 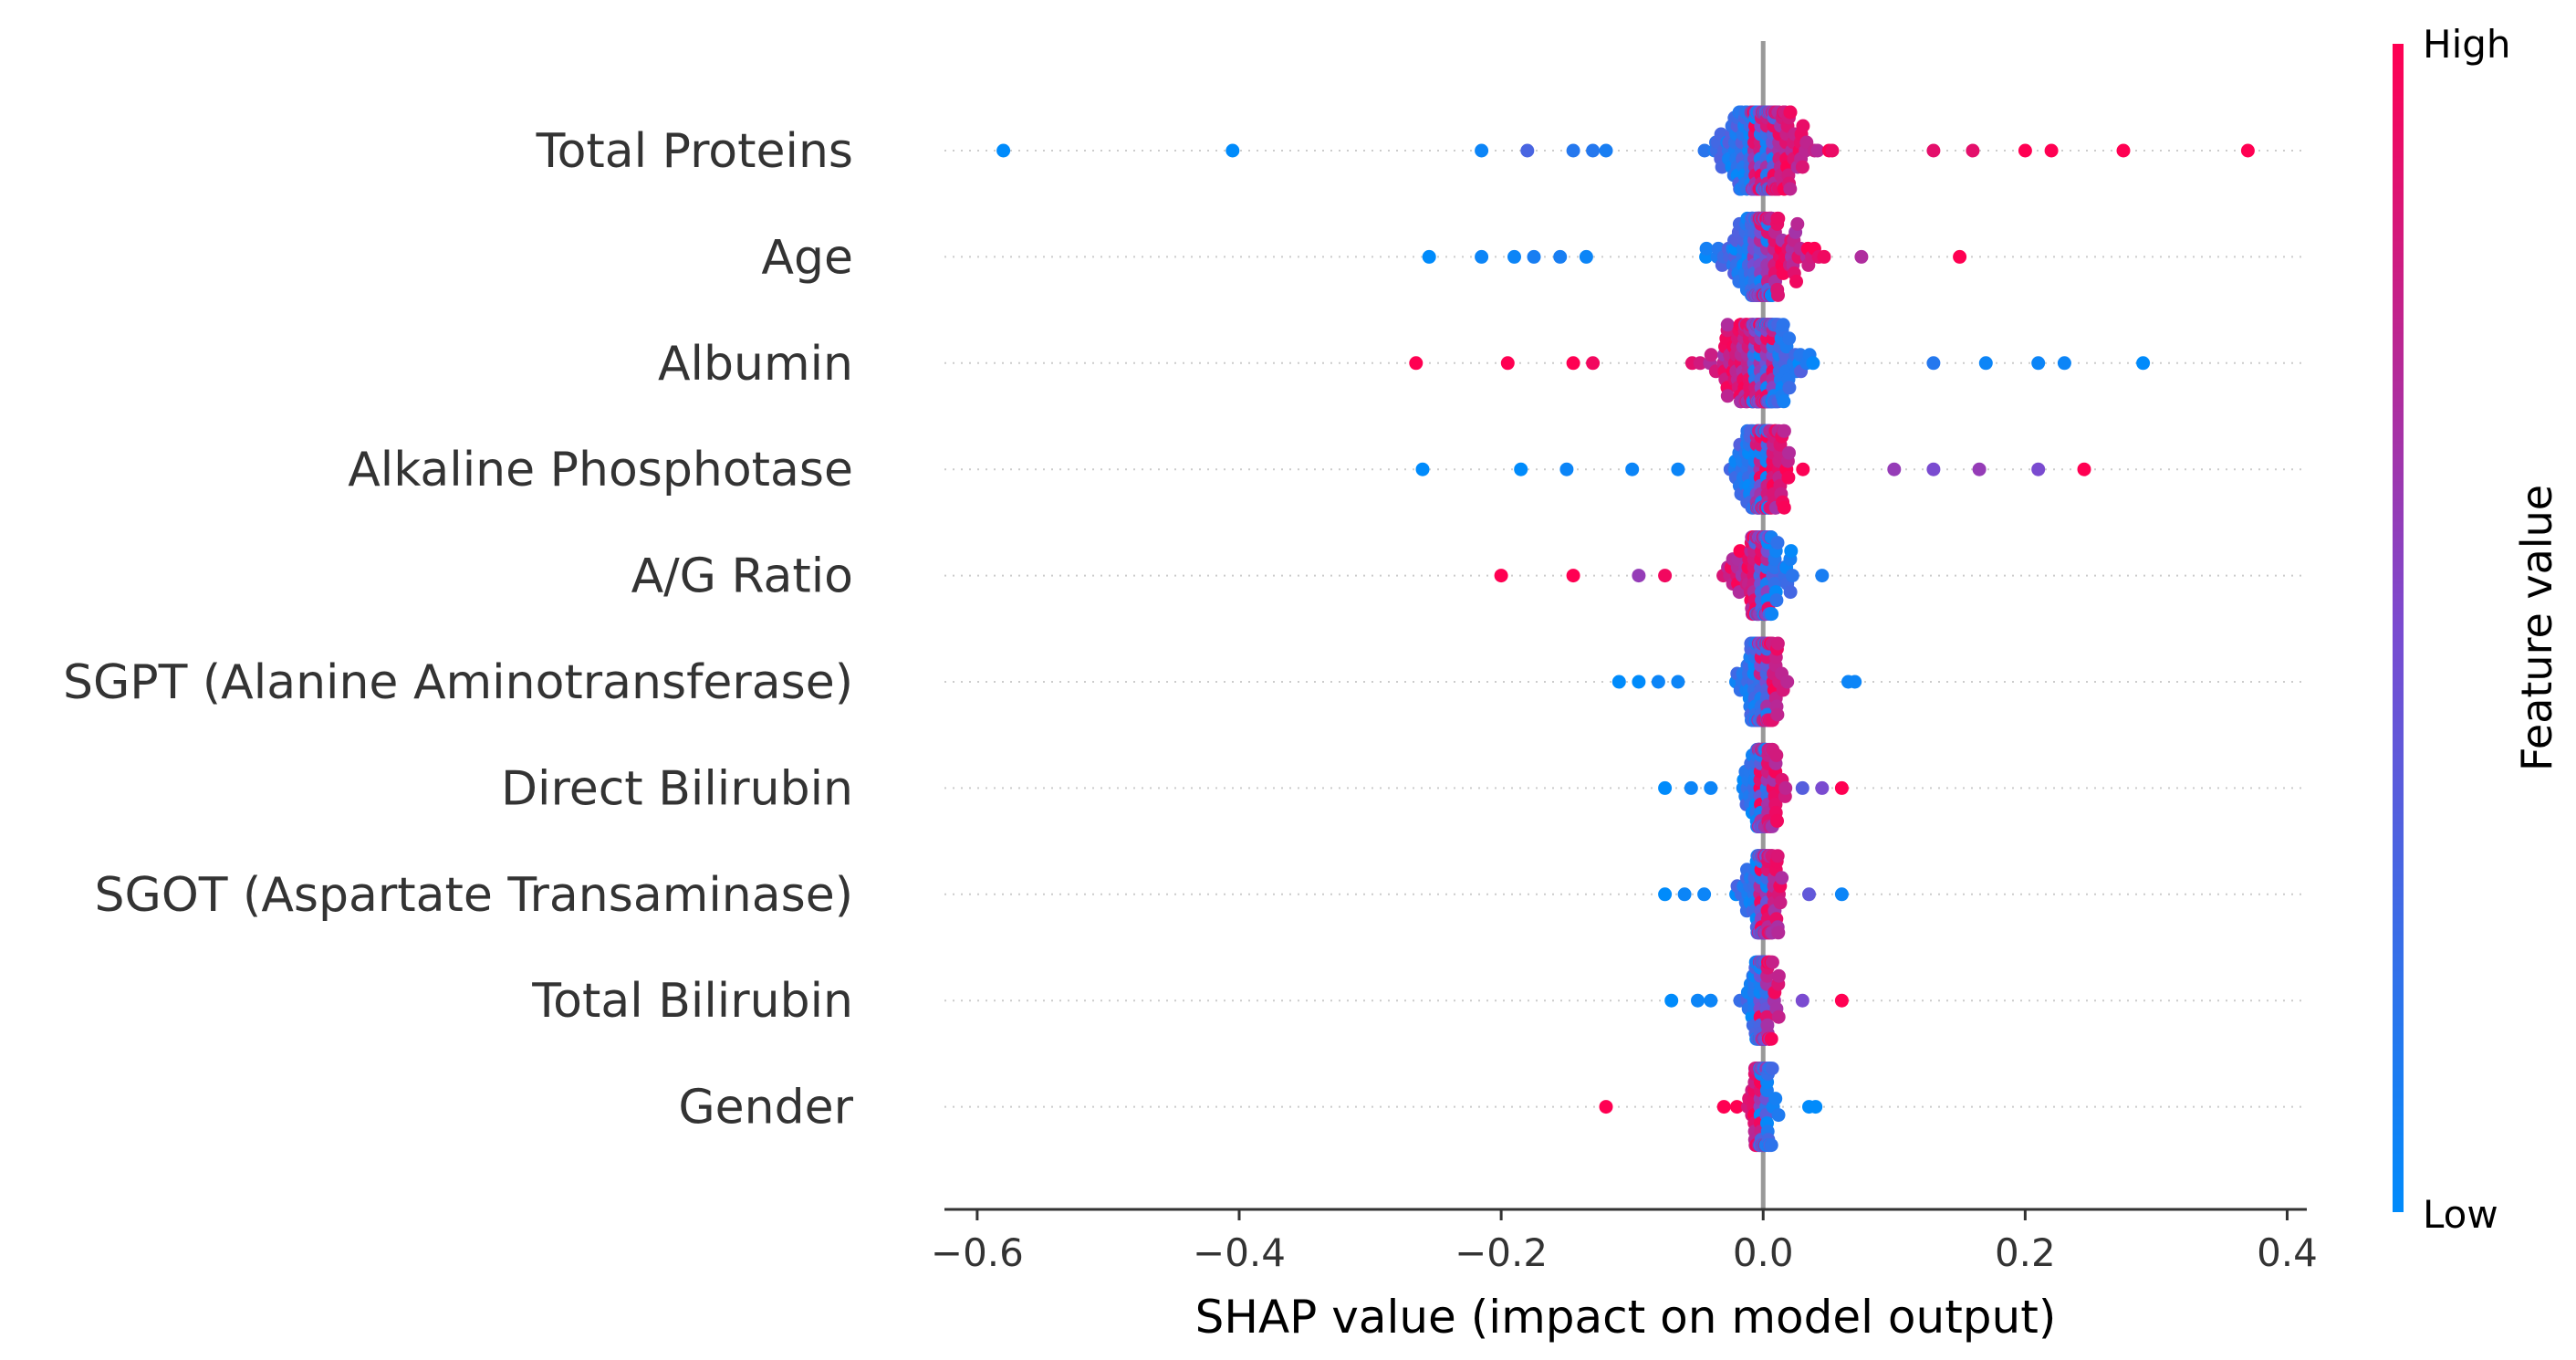 What do you see at coordinates (765, 1108) in the screenshot?
I see `feature-label-gender: Gender` at bounding box center [765, 1108].